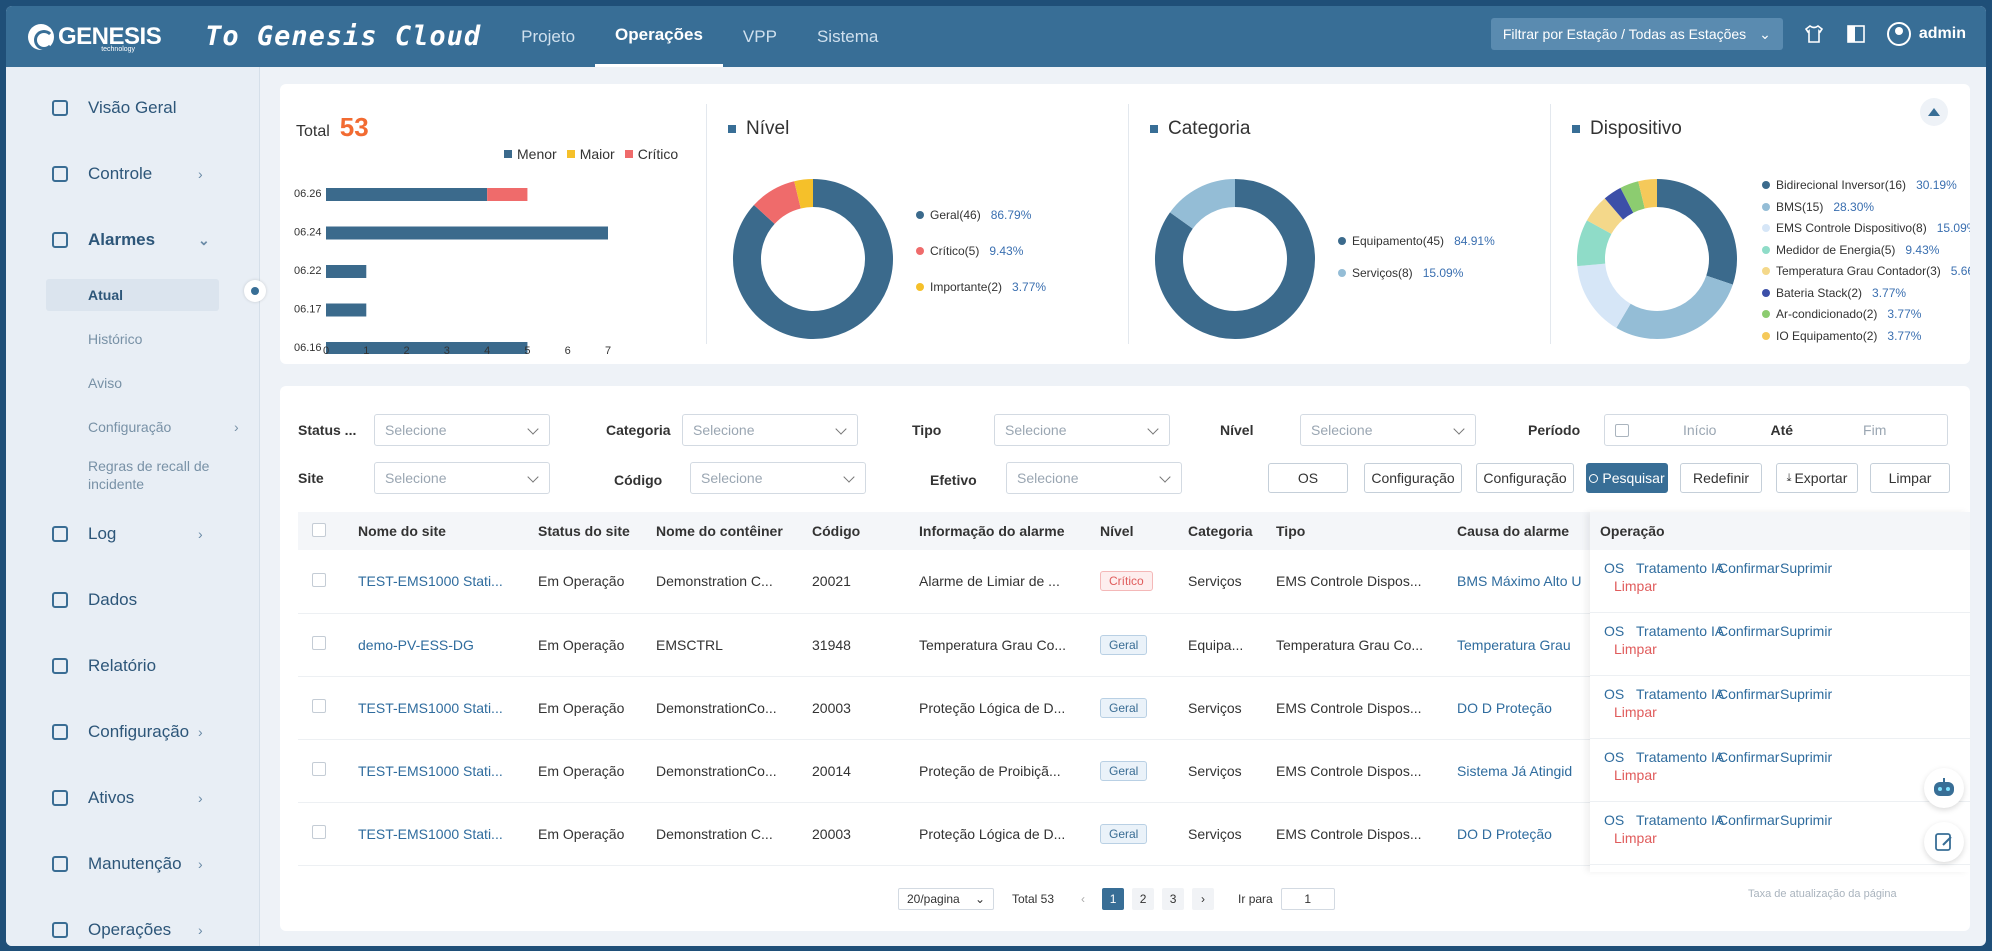 This screenshot has height=951, width=1992. Describe the element at coordinates (1388, 430) in the screenshot. I see `nivel-select: Selecione` at that location.